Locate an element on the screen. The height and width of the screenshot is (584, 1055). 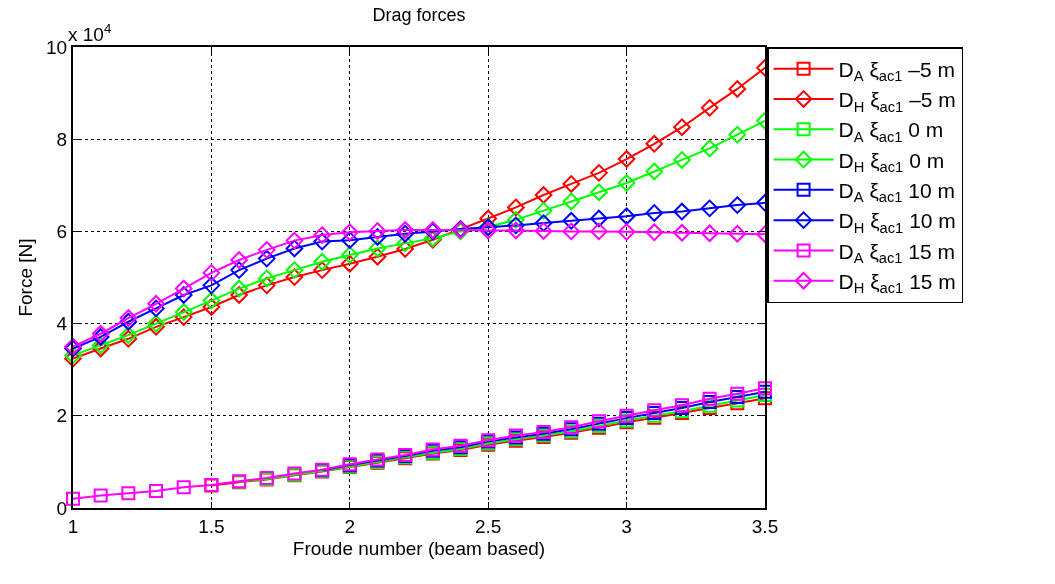
y-tick-label: 10 is located at coordinates (57, 47).